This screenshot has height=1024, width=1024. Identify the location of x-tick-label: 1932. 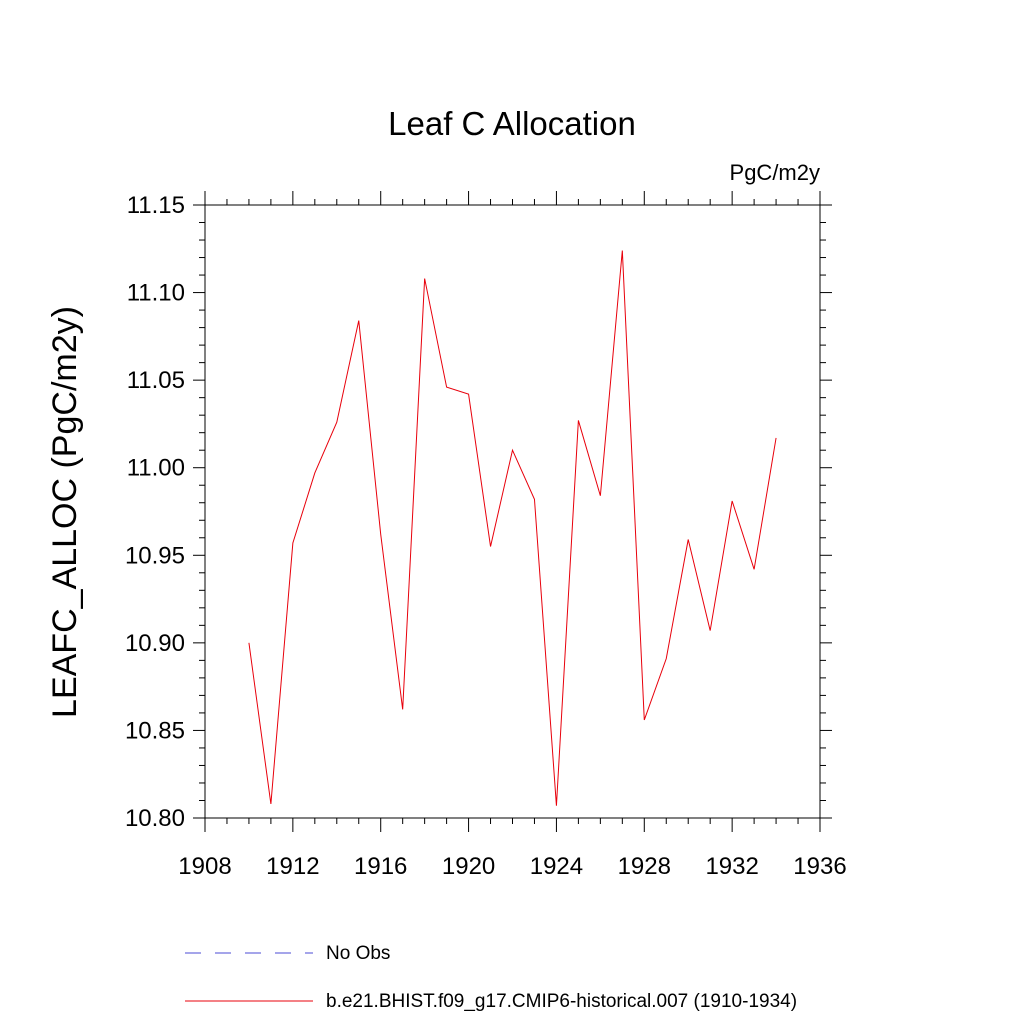
(731, 866).